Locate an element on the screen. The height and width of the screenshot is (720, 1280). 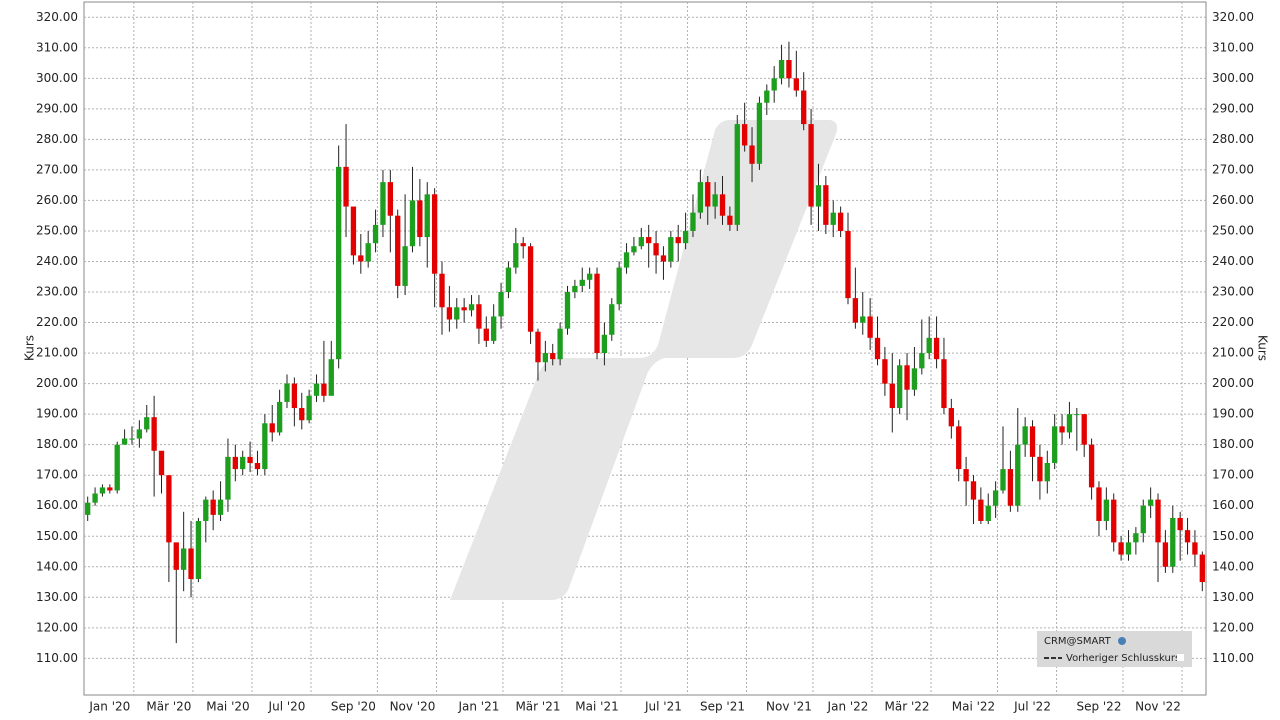
legend-box is located at coordinates (1114, 649).